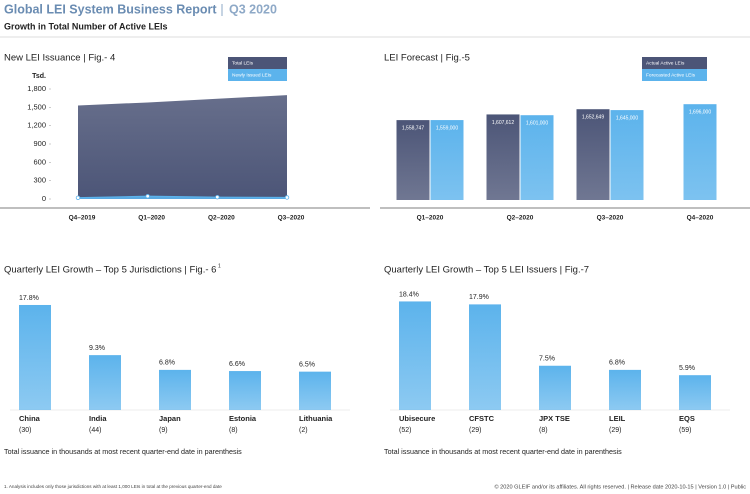 This screenshot has width=750, height=494. Describe the element at coordinates (554, 418) in the screenshot. I see `x-tick-label: JPX TSE` at that location.